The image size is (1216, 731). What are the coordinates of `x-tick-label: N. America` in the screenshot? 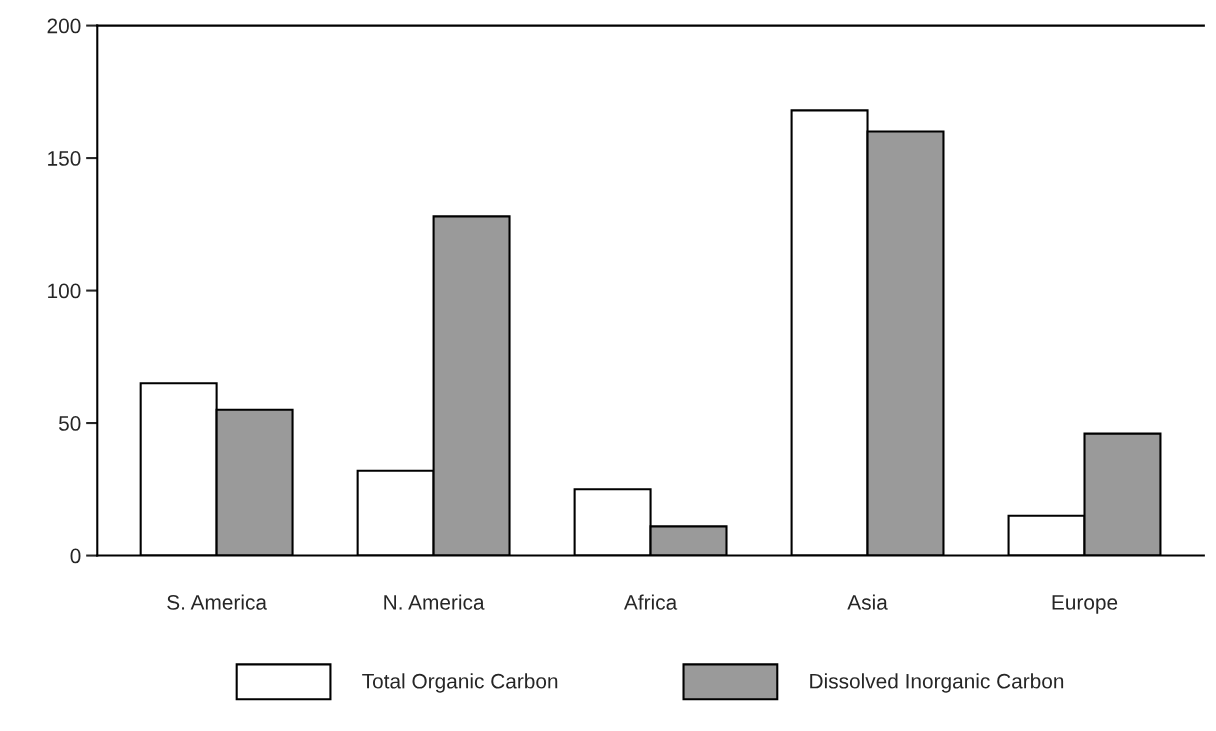 It's located at (434, 602).